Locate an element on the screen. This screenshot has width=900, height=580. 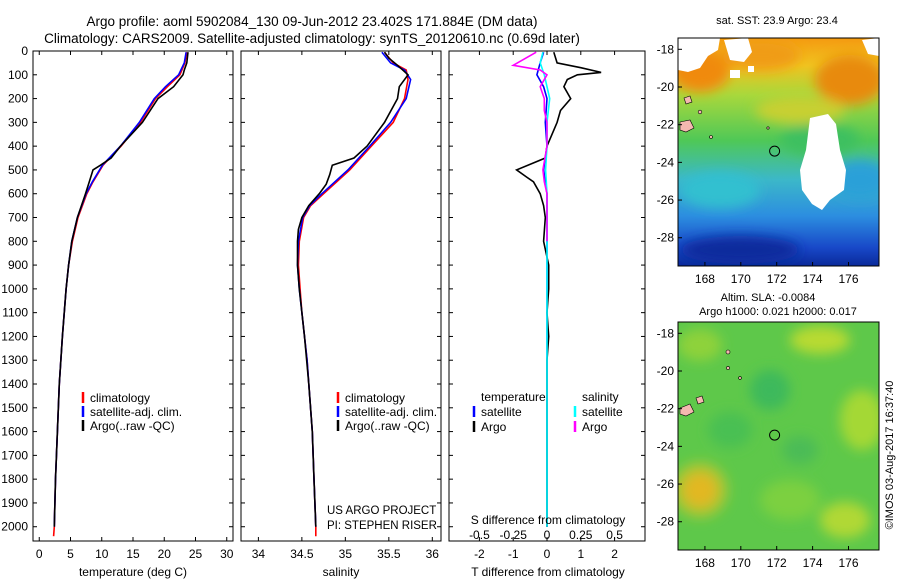
temperature-xlabel: temperature (deg C) is located at coordinates (133, 572).